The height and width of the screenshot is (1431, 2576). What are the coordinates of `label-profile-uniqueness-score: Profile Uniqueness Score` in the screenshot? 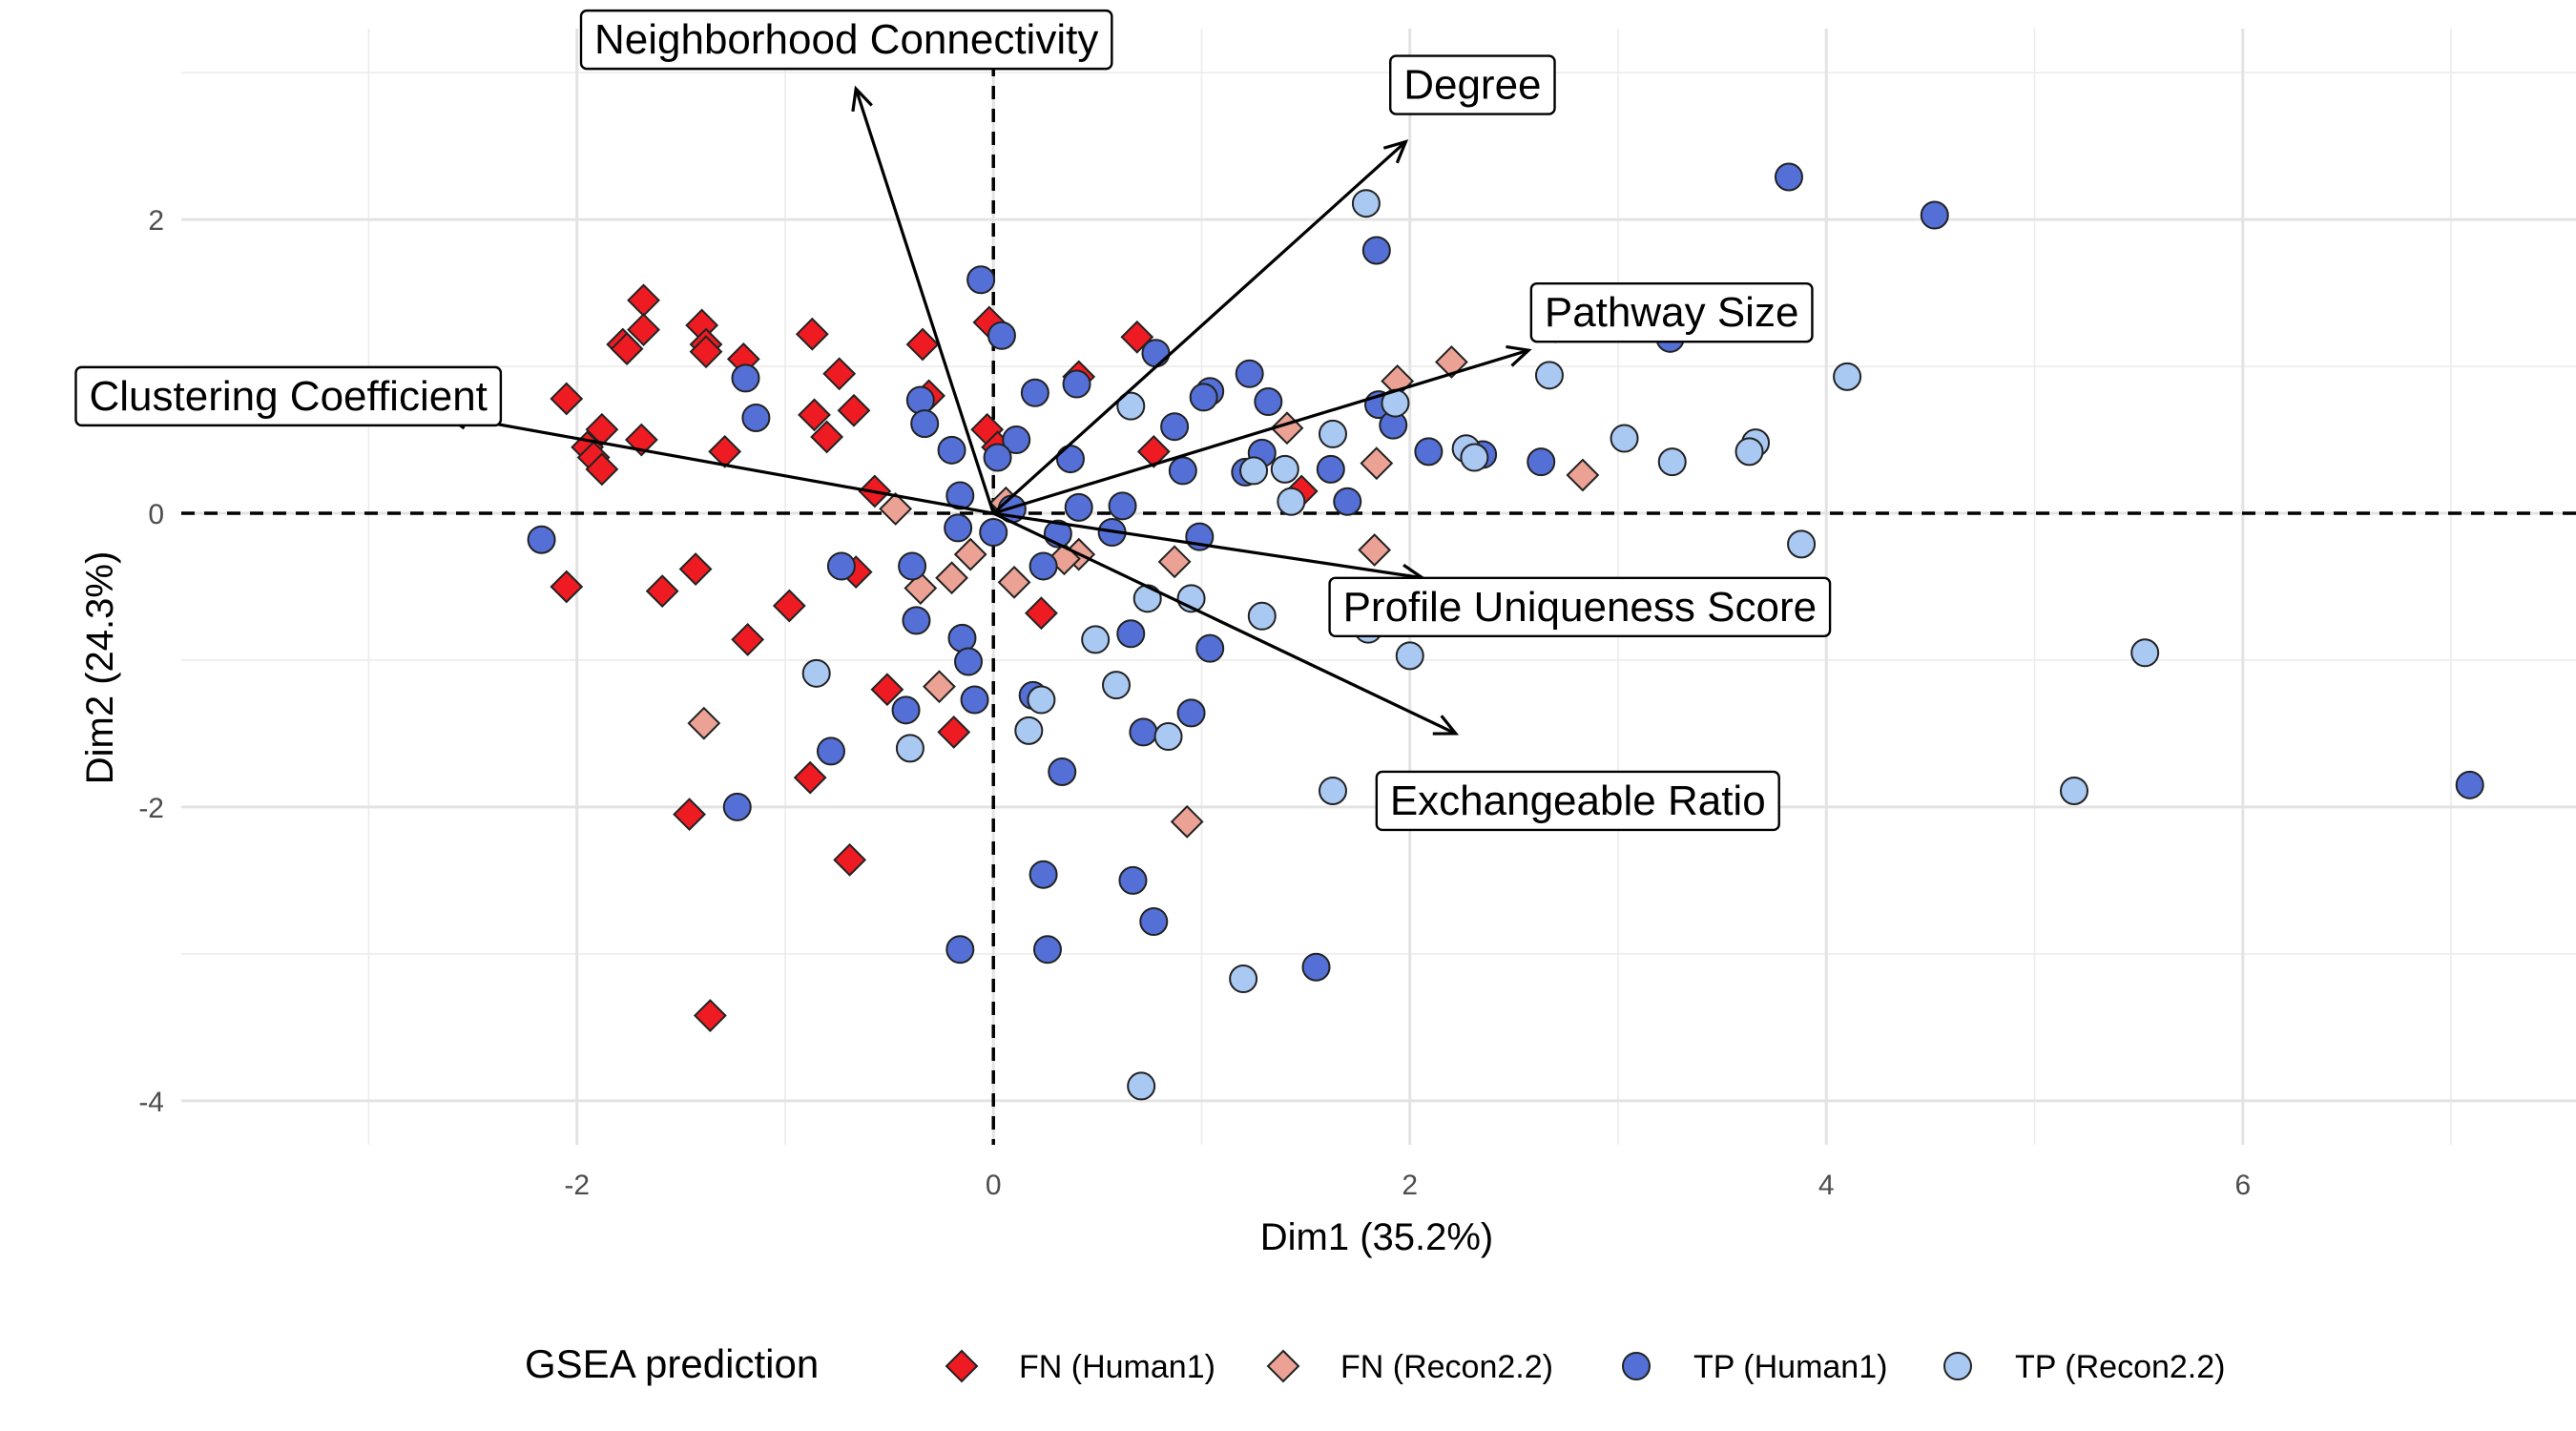 It's located at (1580, 606).